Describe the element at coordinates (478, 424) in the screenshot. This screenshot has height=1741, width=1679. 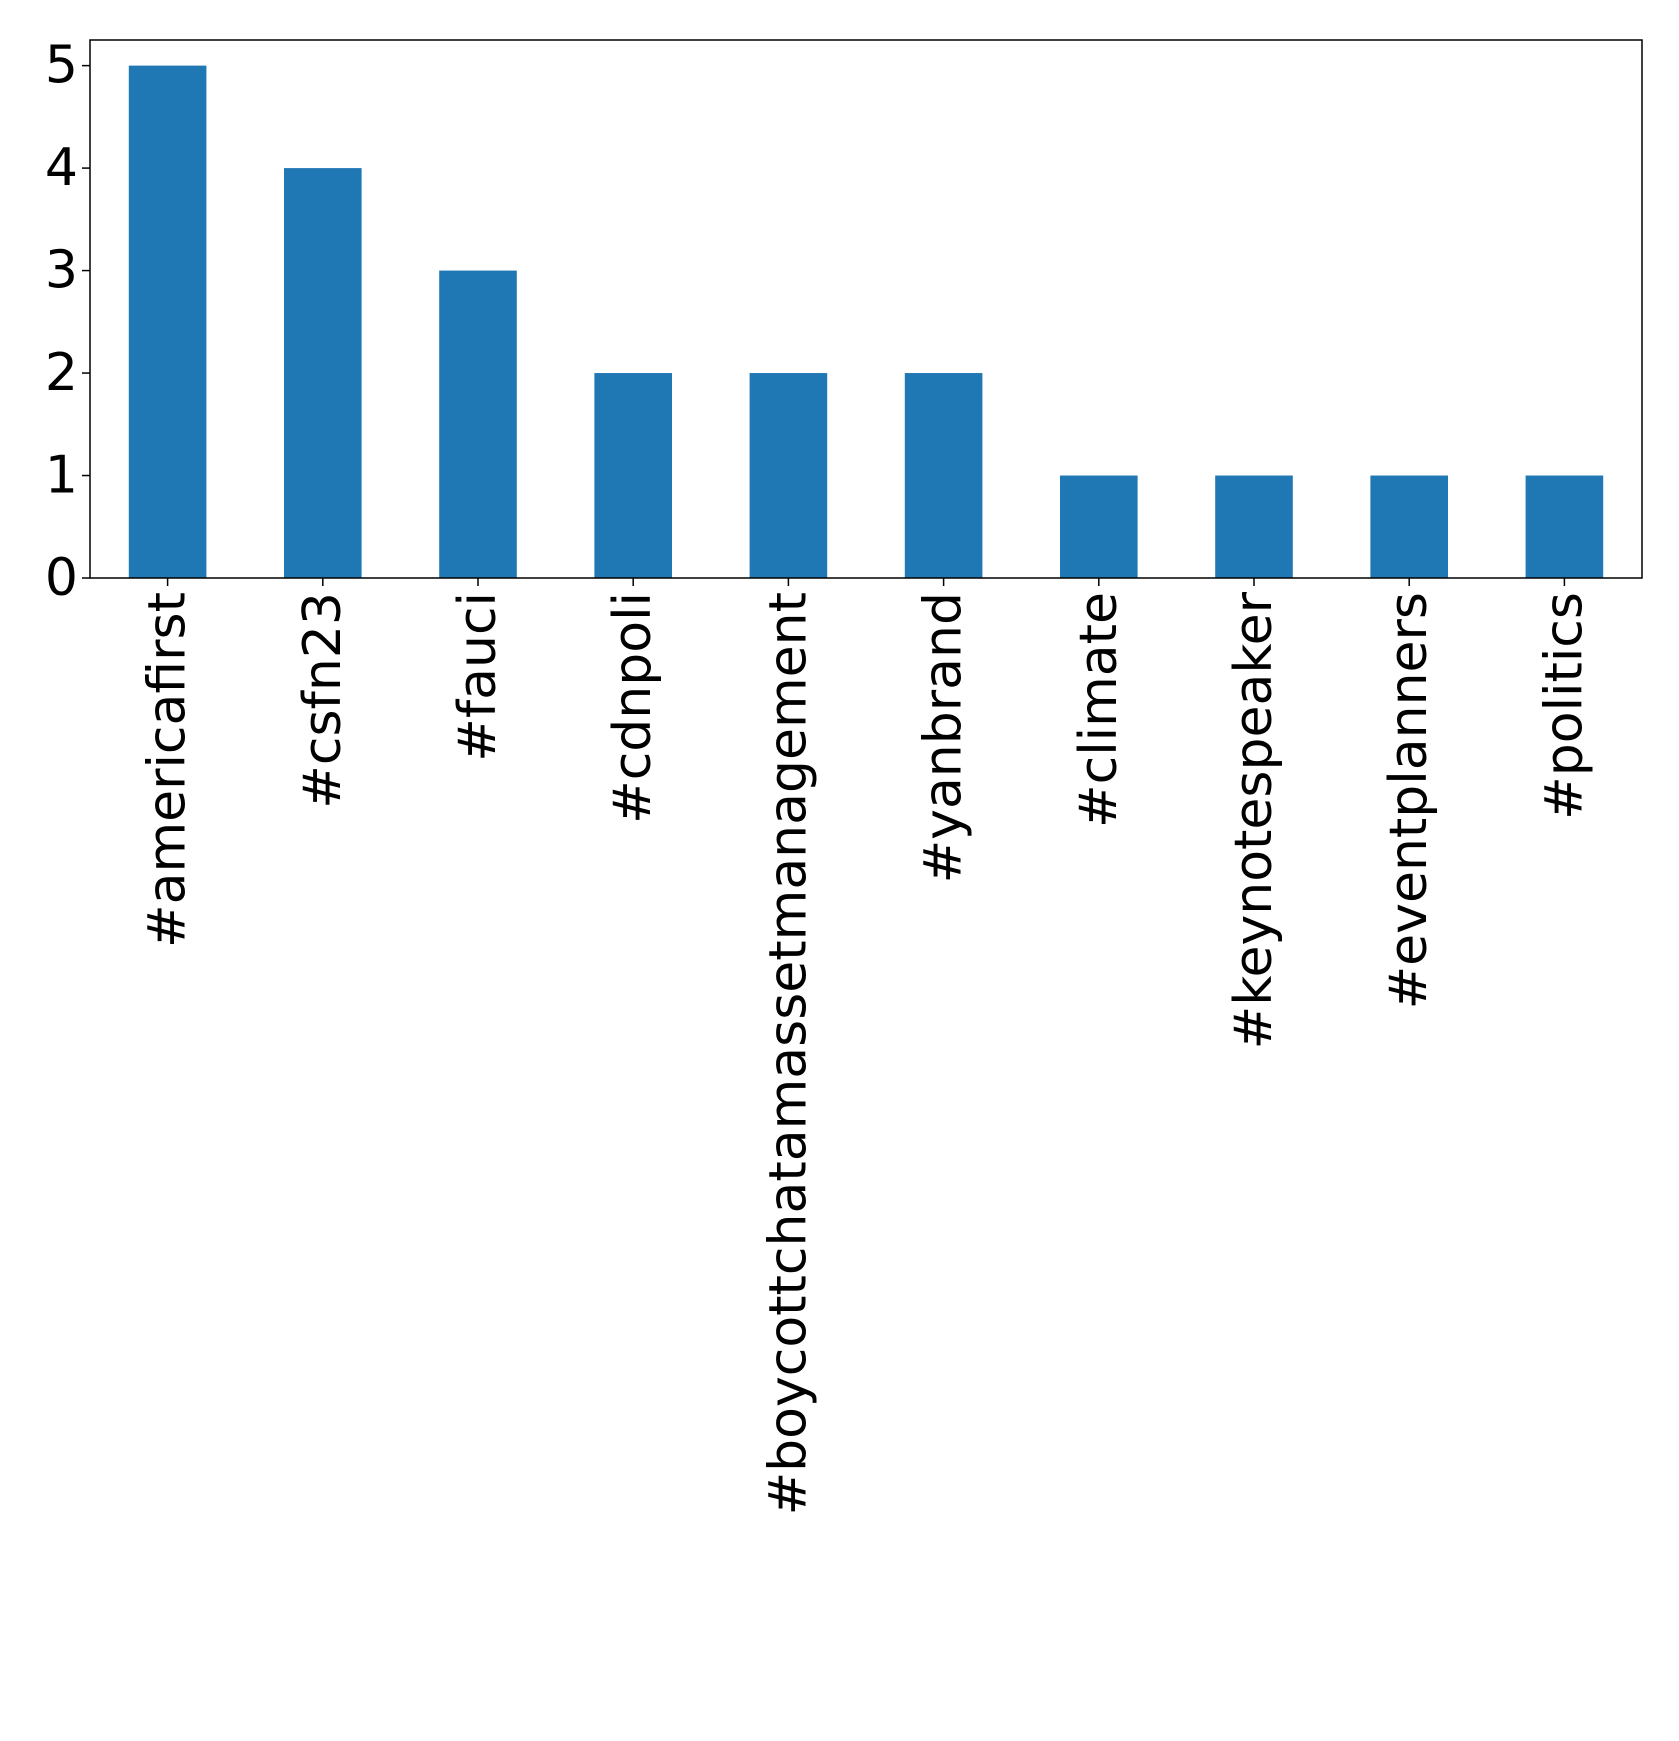
I see `bar-fauci` at that location.